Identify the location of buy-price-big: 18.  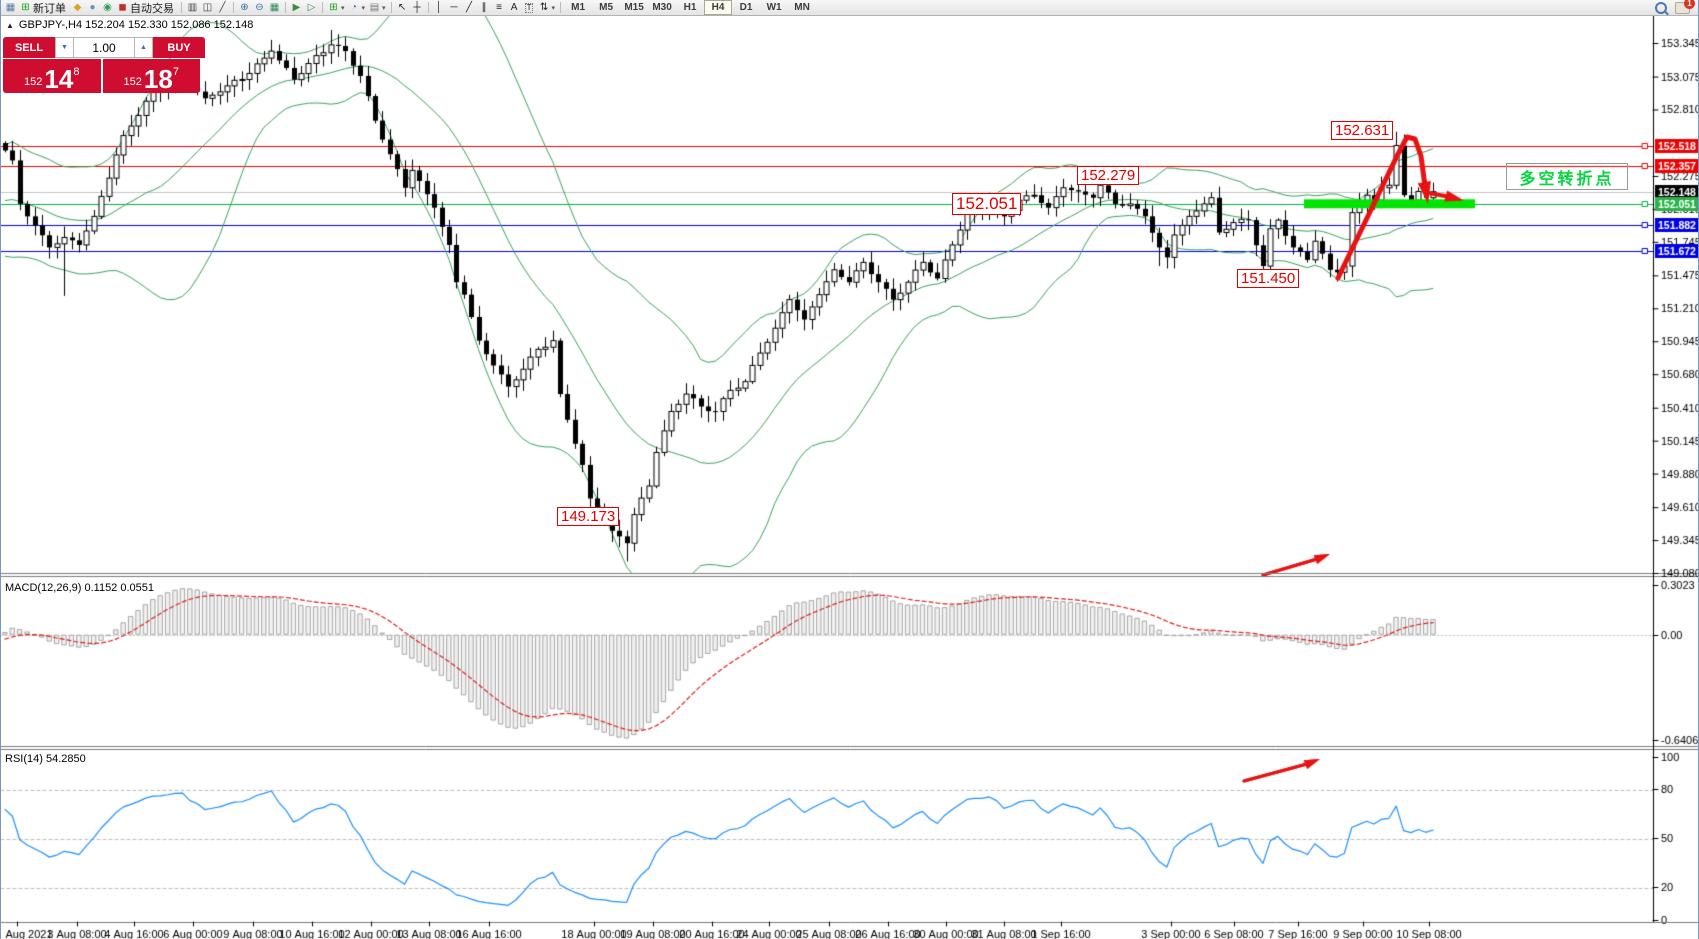
(158, 79).